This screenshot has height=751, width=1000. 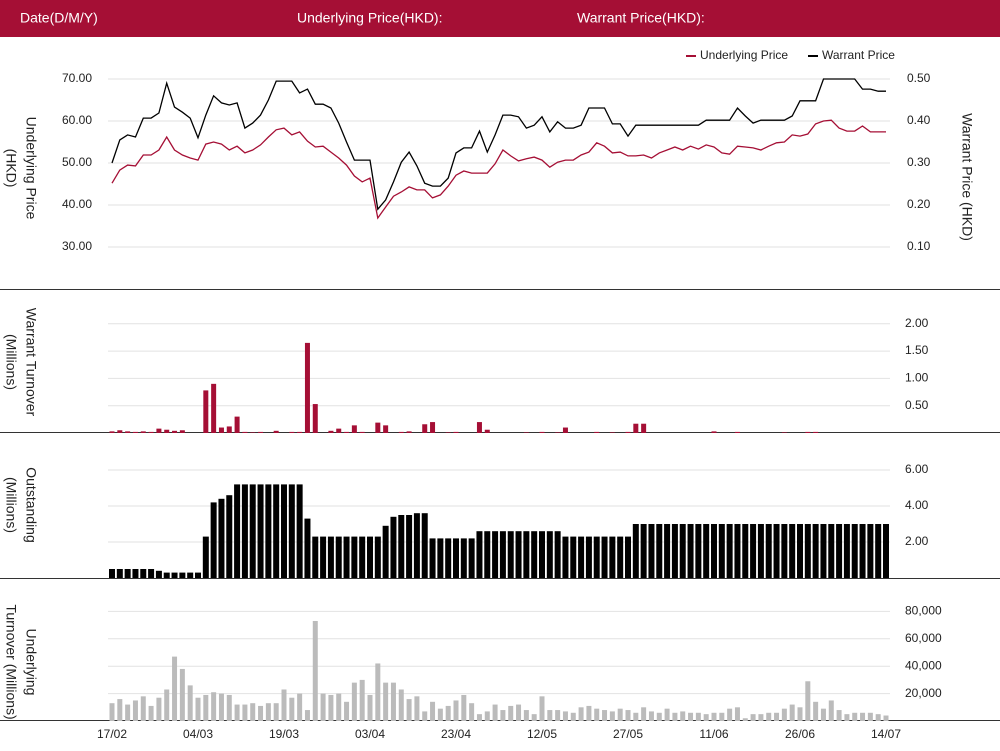 What do you see at coordinates (370, 734) in the screenshot?
I see `x-tick-label: 03/04` at bounding box center [370, 734].